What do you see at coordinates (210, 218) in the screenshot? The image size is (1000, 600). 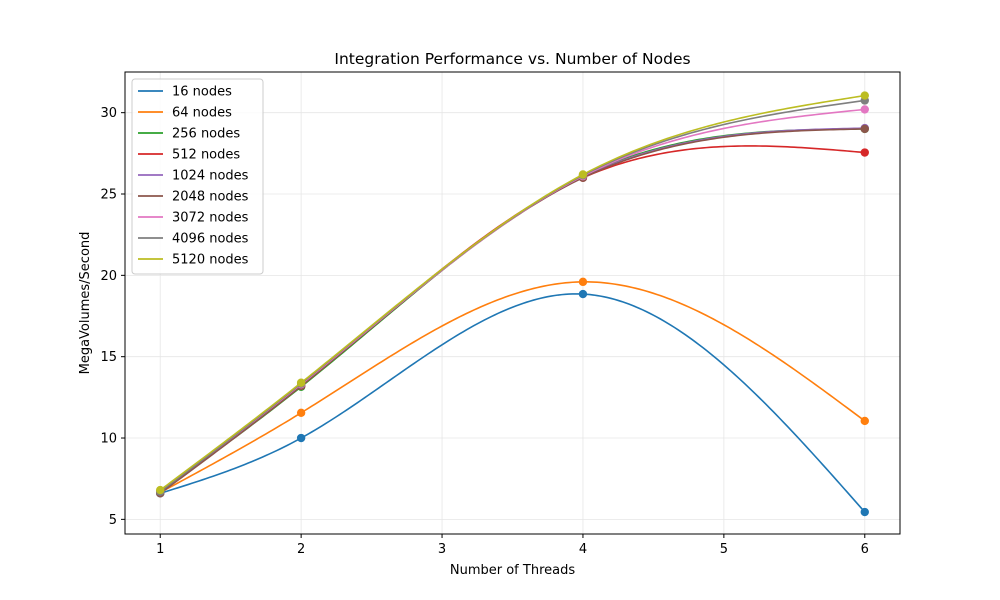 I see `legend-label: 3072 nodes` at bounding box center [210, 218].